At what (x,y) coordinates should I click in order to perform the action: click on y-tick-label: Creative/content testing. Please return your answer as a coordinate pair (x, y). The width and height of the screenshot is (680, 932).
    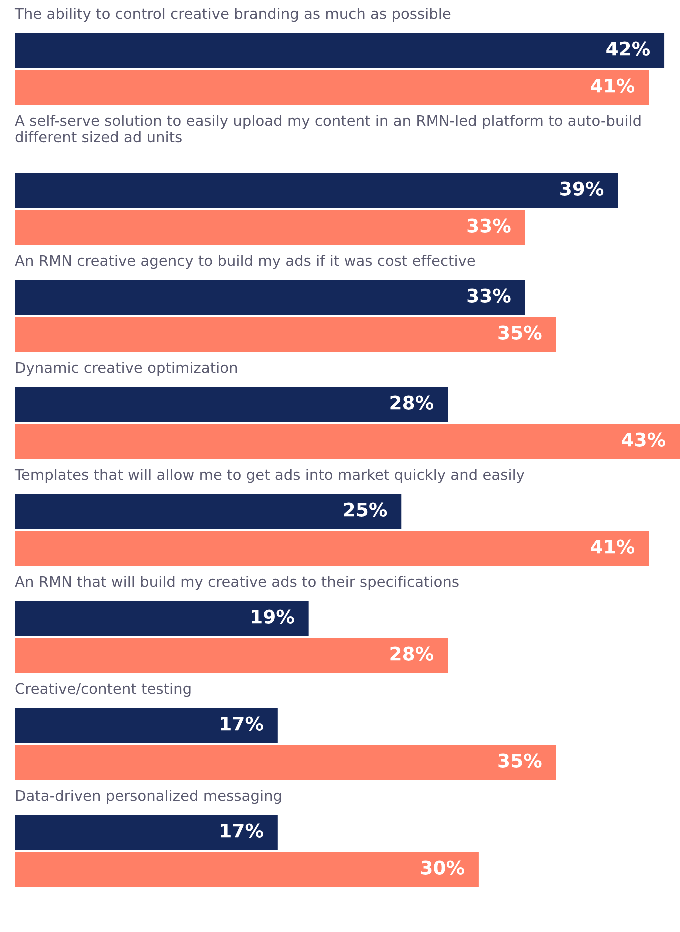
    Looking at the image, I should click on (103, 690).